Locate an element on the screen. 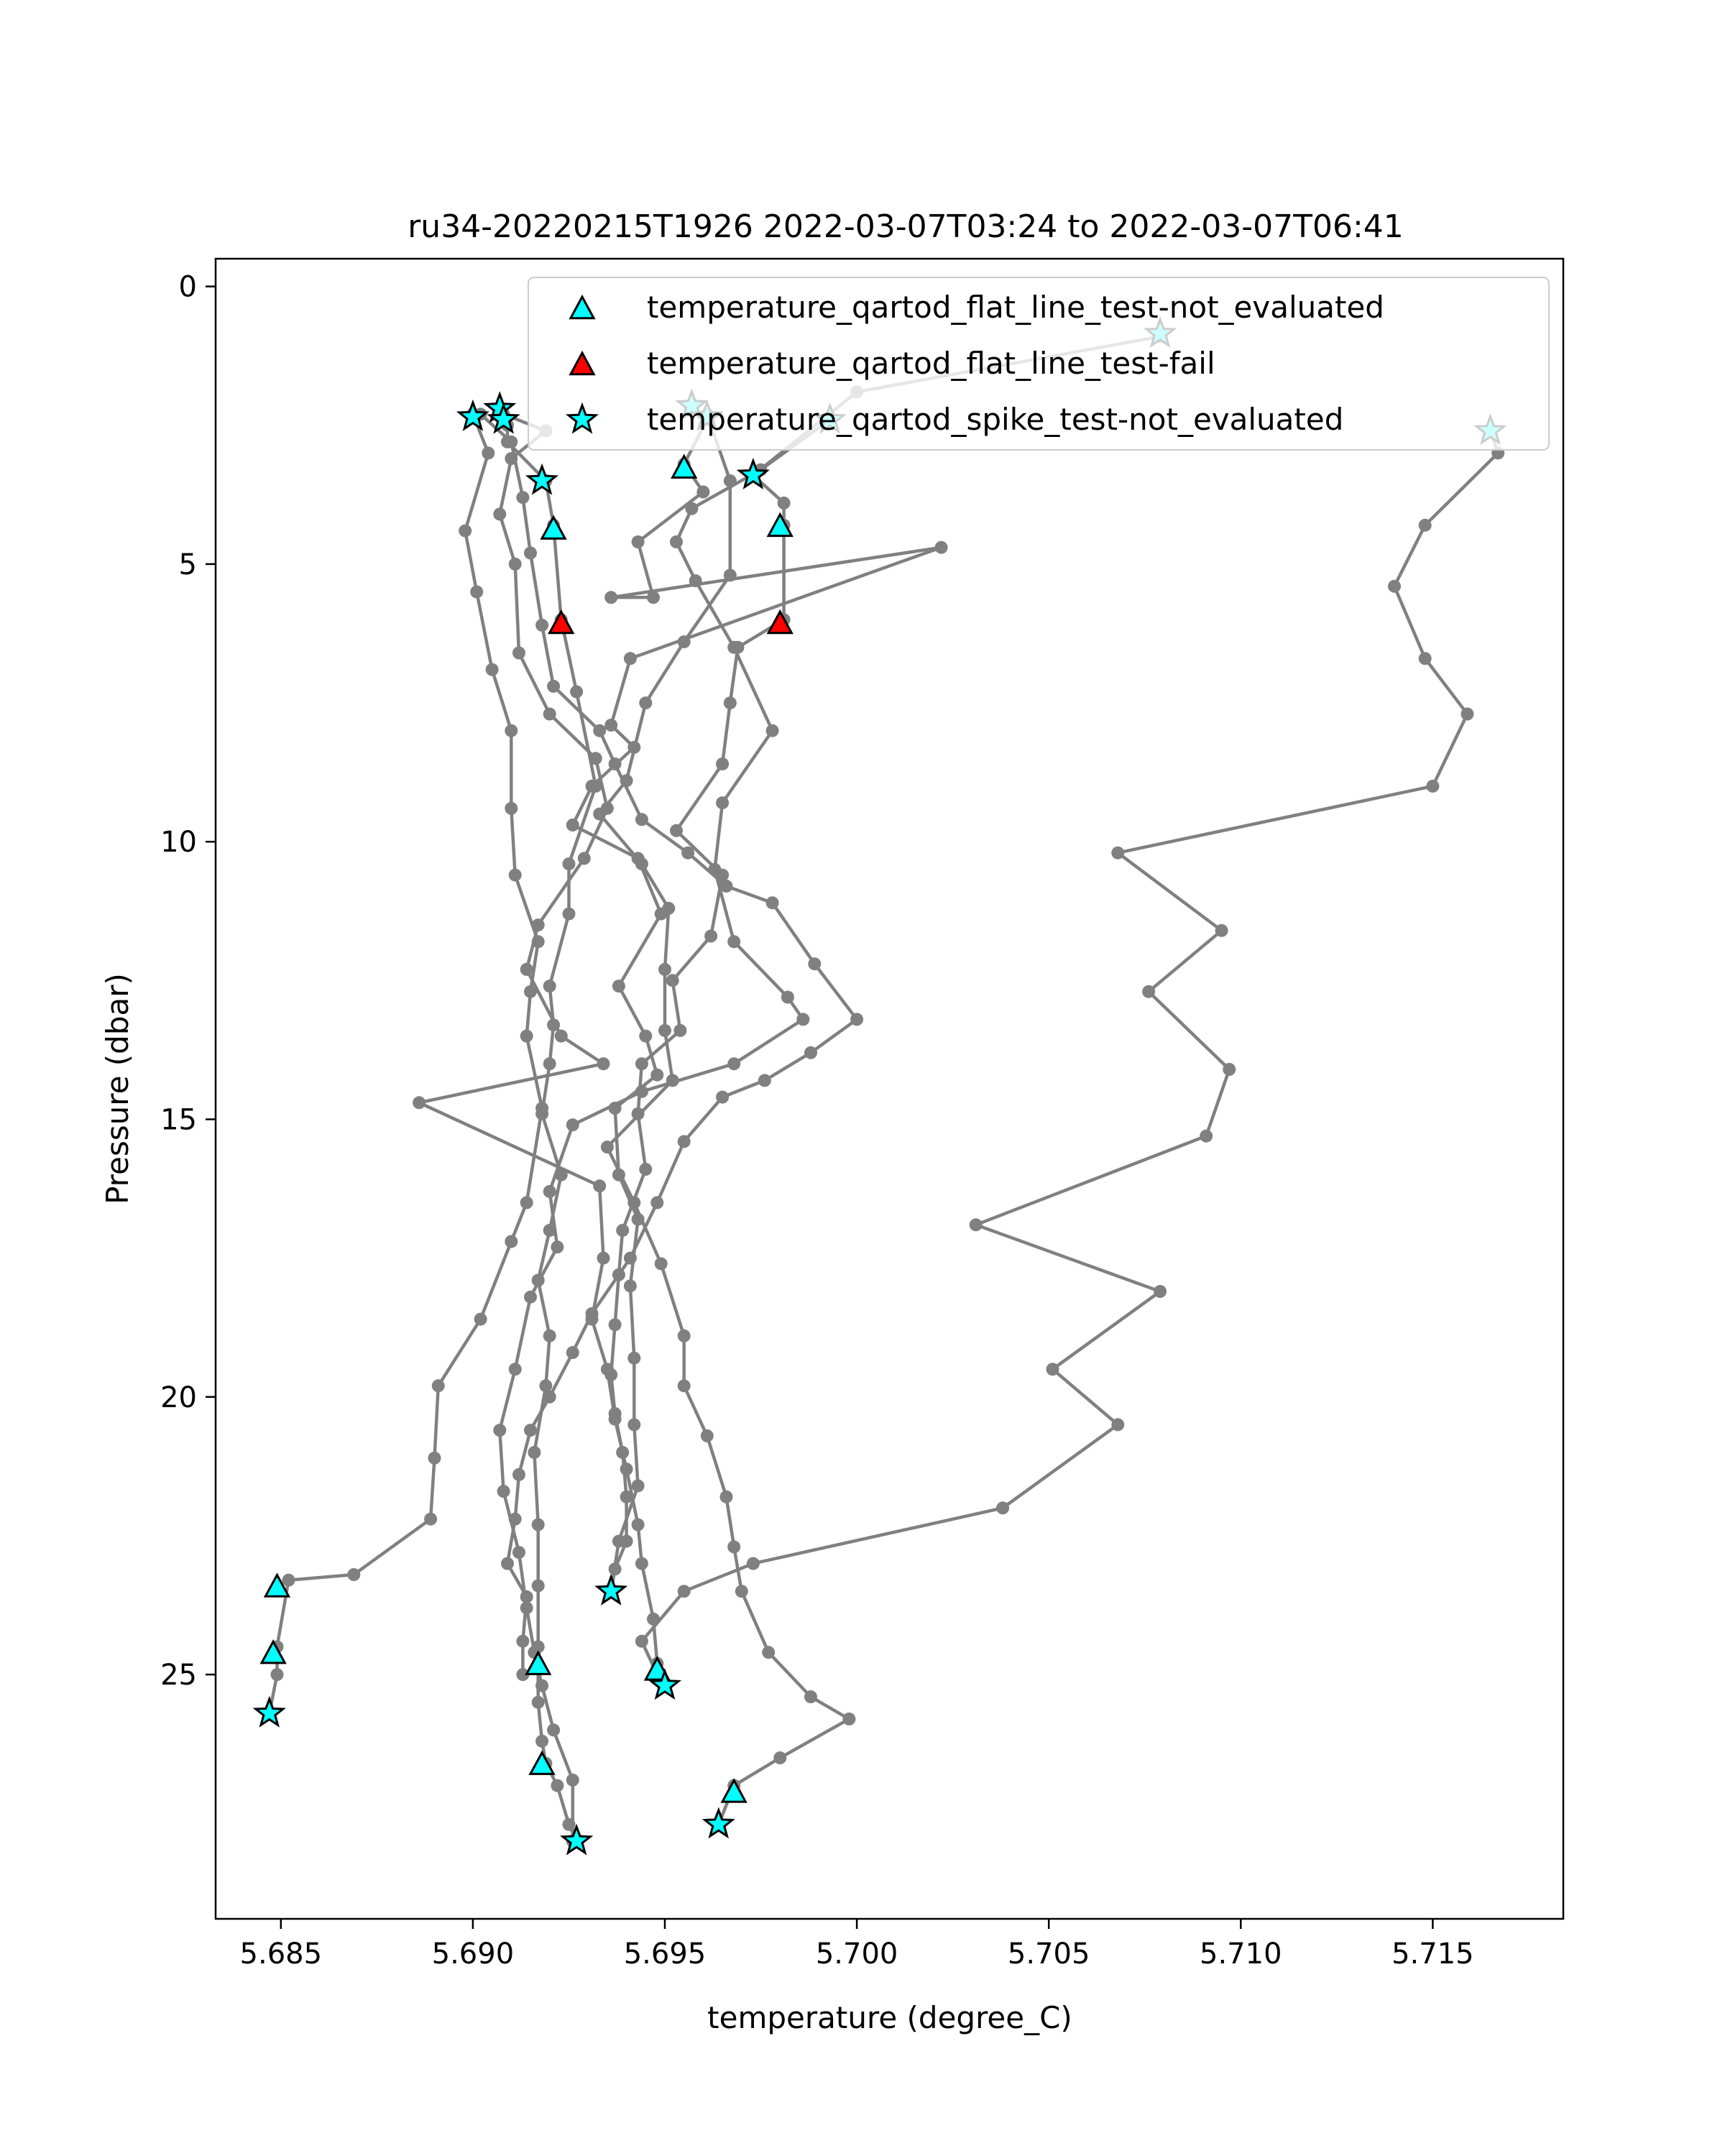 The width and height of the screenshot is (1725, 2156). flatline-fail-marker is located at coordinates (780, 622).